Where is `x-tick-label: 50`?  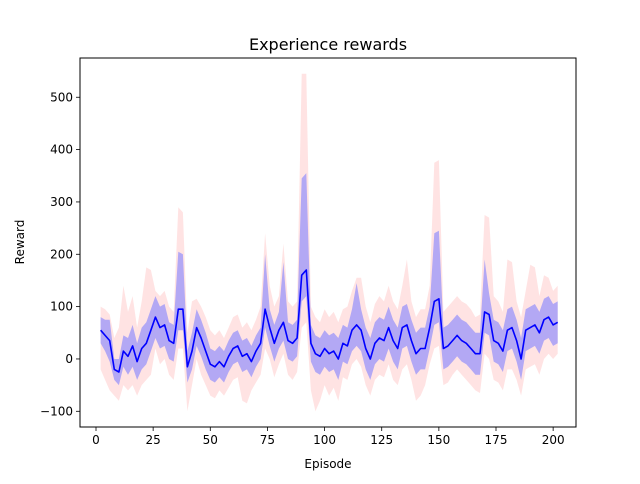 x-tick-label: 50 is located at coordinates (210, 440).